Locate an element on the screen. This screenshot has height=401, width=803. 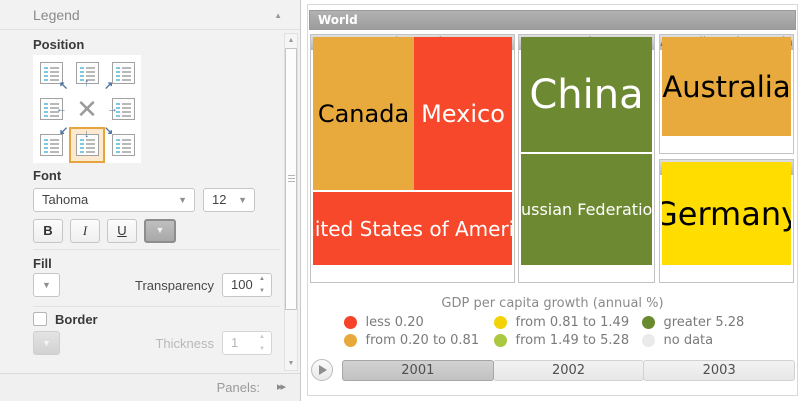
play-button is located at coordinates (322, 370).